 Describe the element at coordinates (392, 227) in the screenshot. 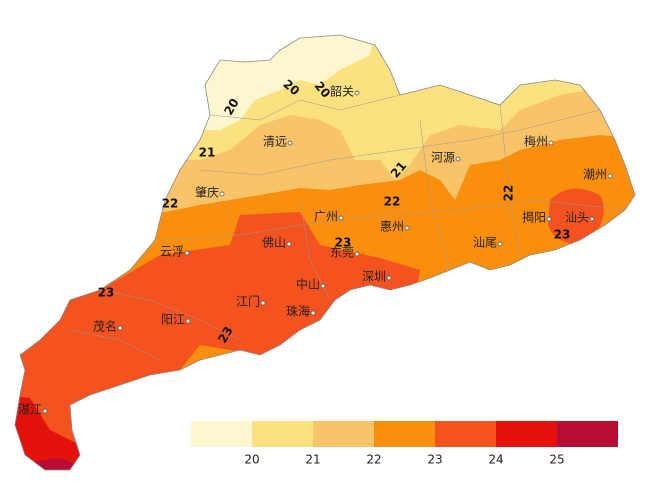

I see `city-label: 惠州` at that location.